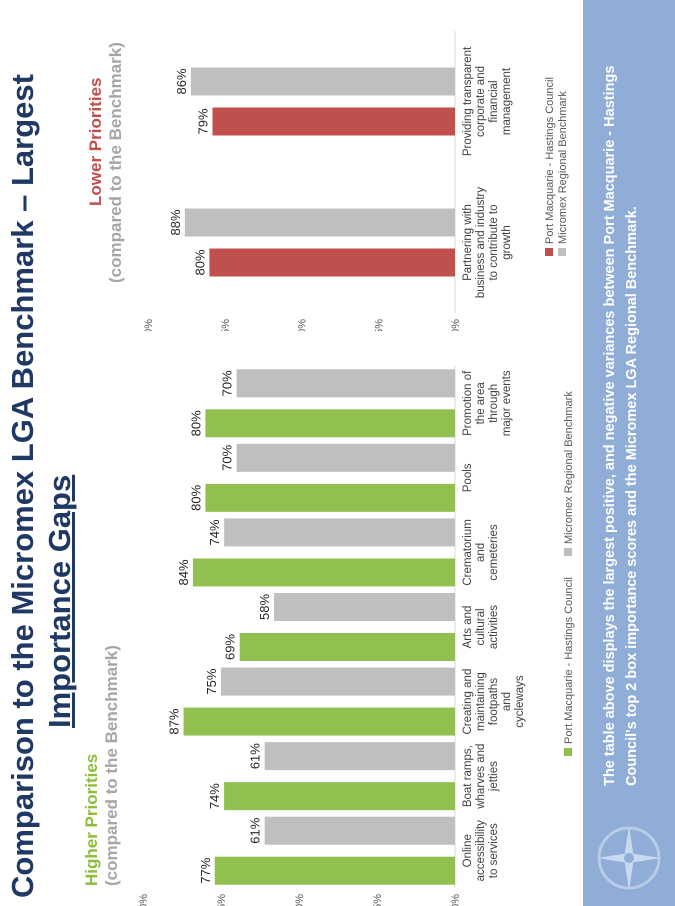  What do you see at coordinates (264, 607) in the screenshot?
I see `data-label: 58%` at bounding box center [264, 607].